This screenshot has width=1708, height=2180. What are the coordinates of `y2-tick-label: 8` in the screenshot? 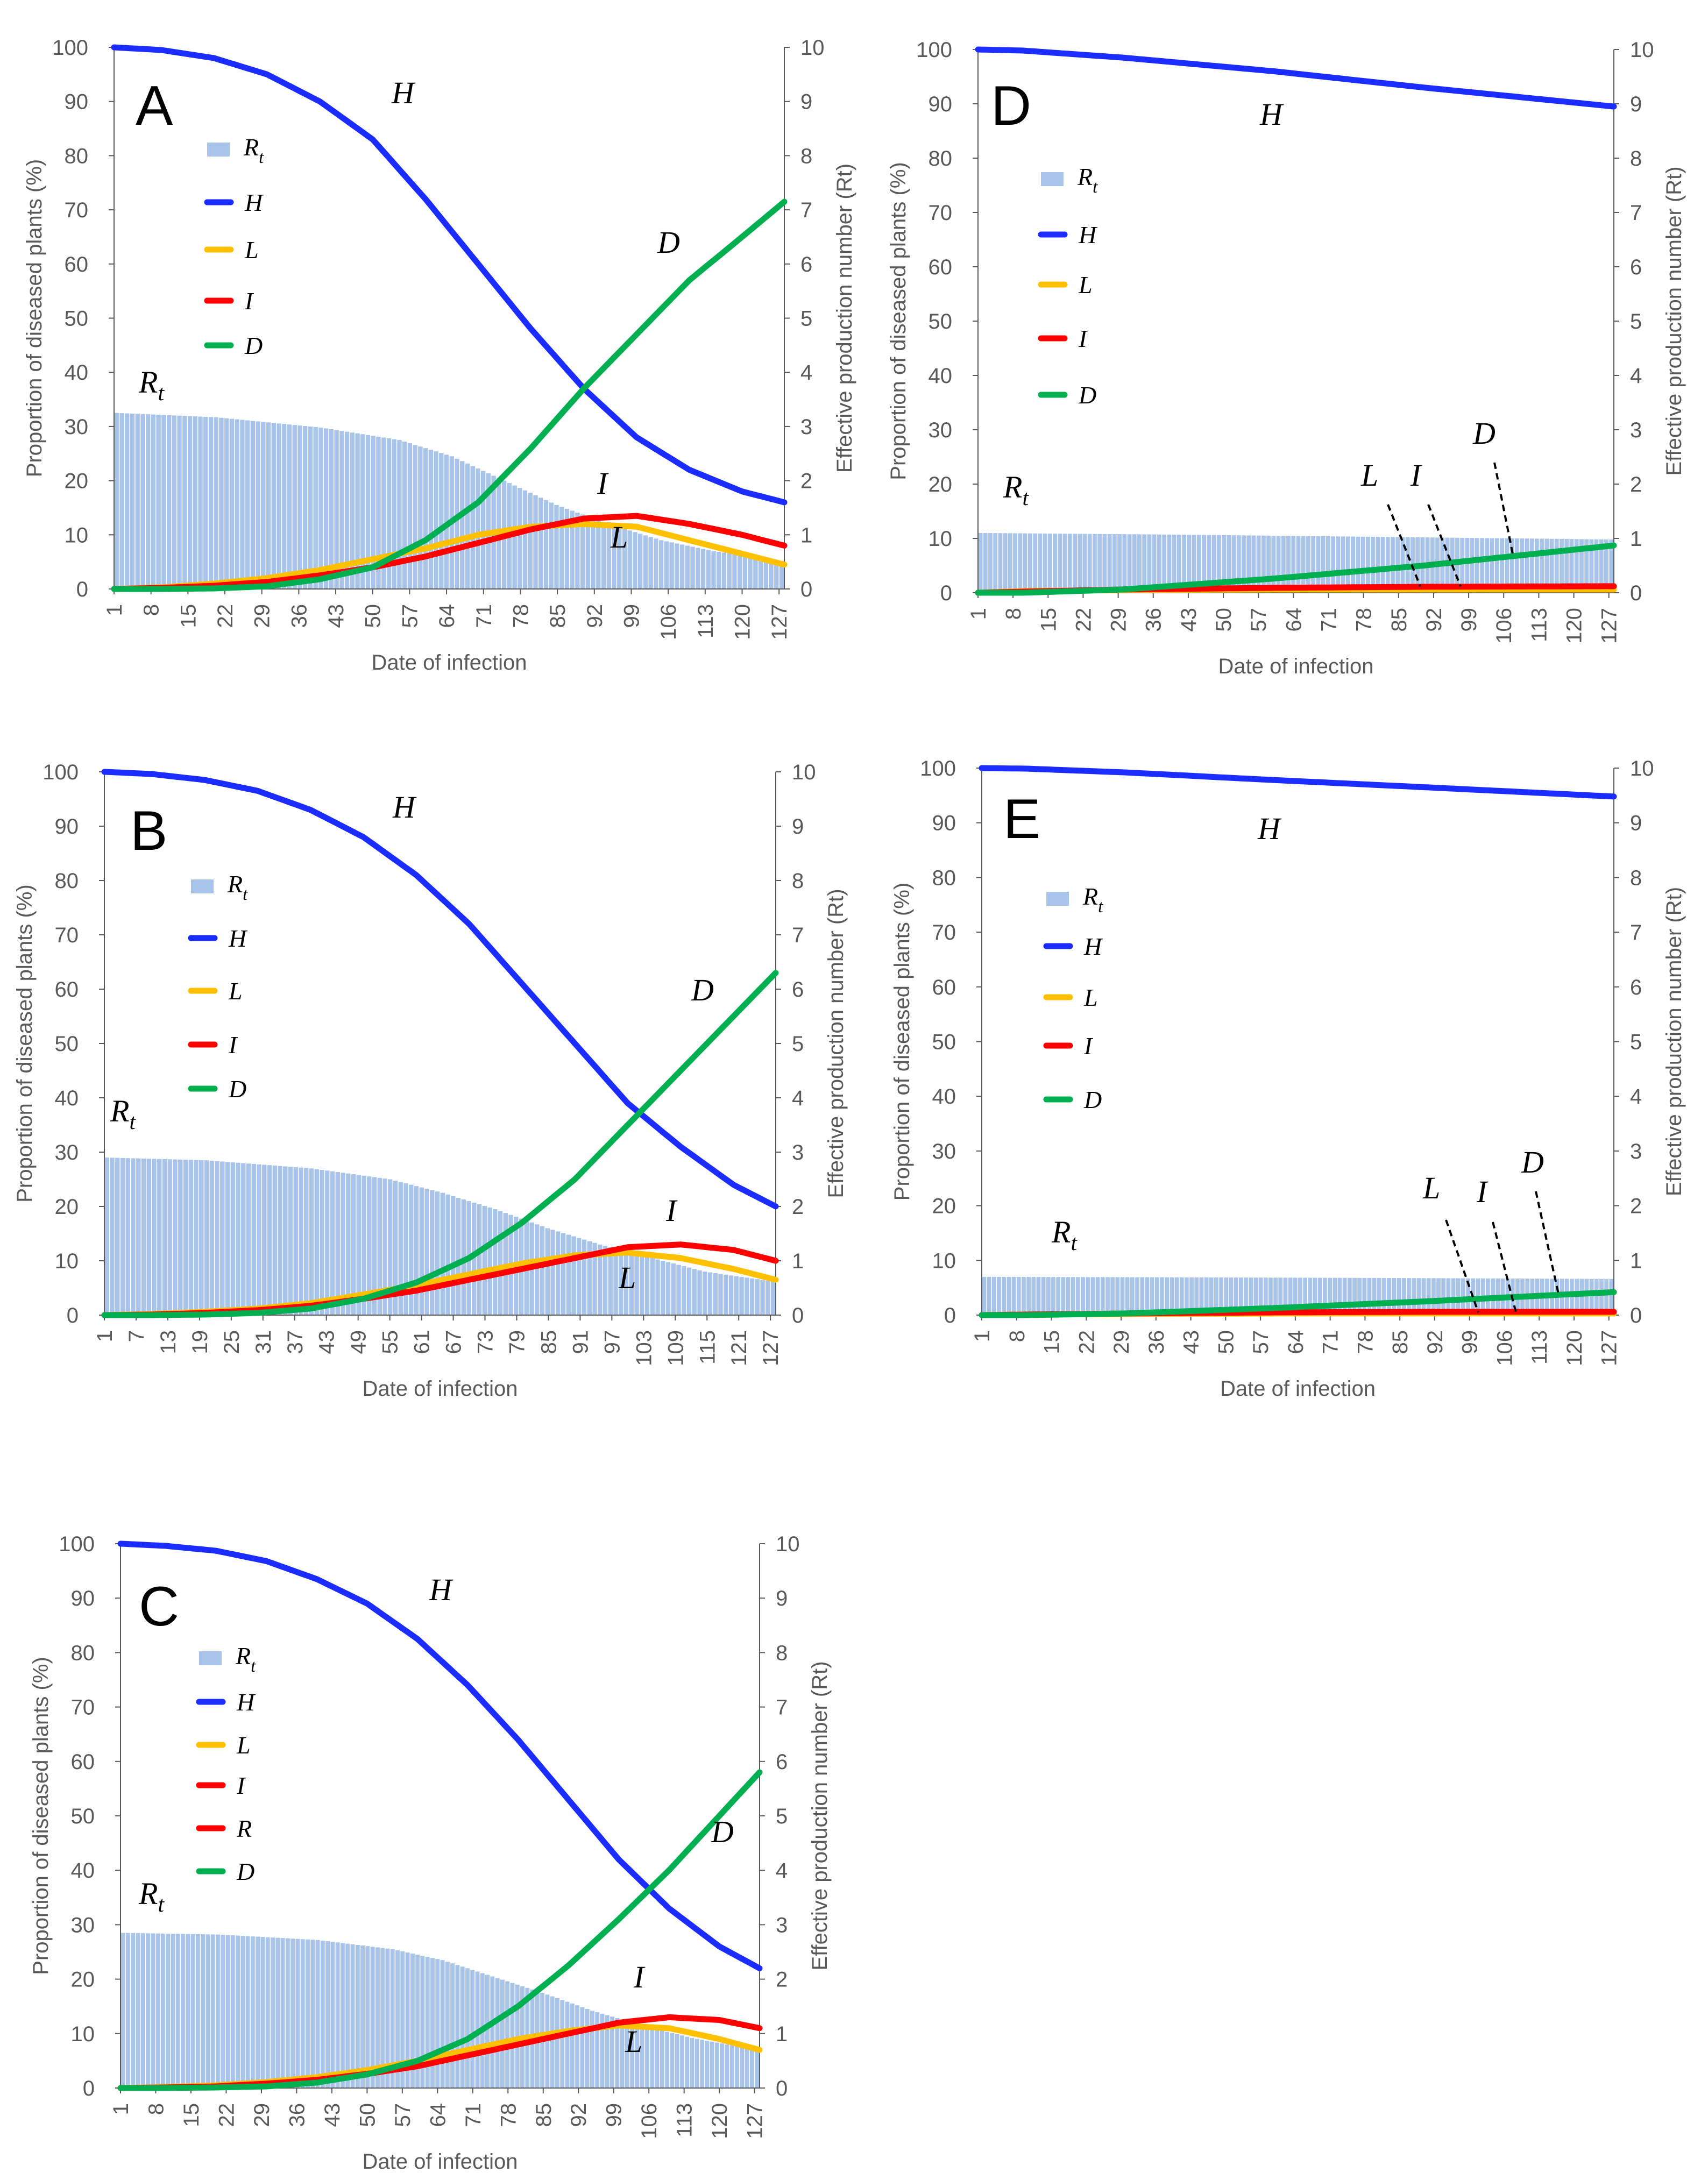 It's located at (806, 156).